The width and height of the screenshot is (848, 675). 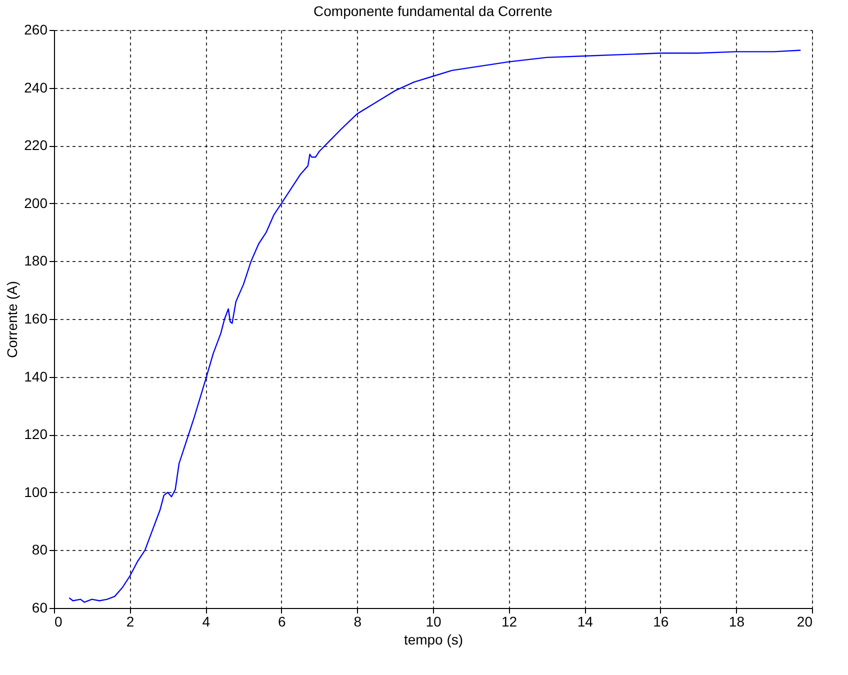 What do you see at coordinates (510, 622) in the screenshot?
I see `x-tick-label: 12` at bounding box center [510, 622].